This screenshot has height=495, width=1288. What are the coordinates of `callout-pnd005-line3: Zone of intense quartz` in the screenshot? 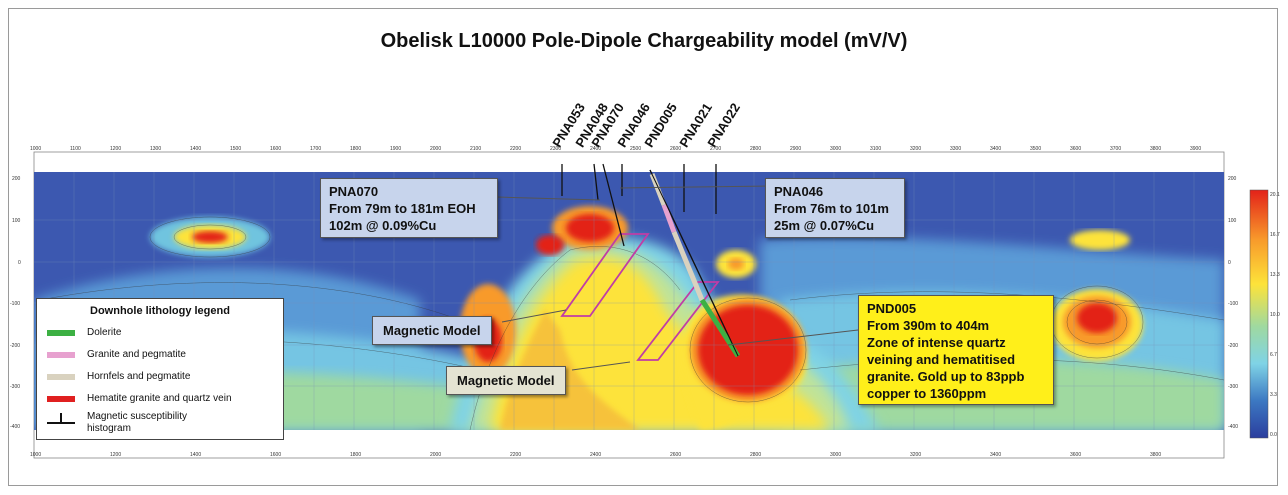 It's located at (936, 342).